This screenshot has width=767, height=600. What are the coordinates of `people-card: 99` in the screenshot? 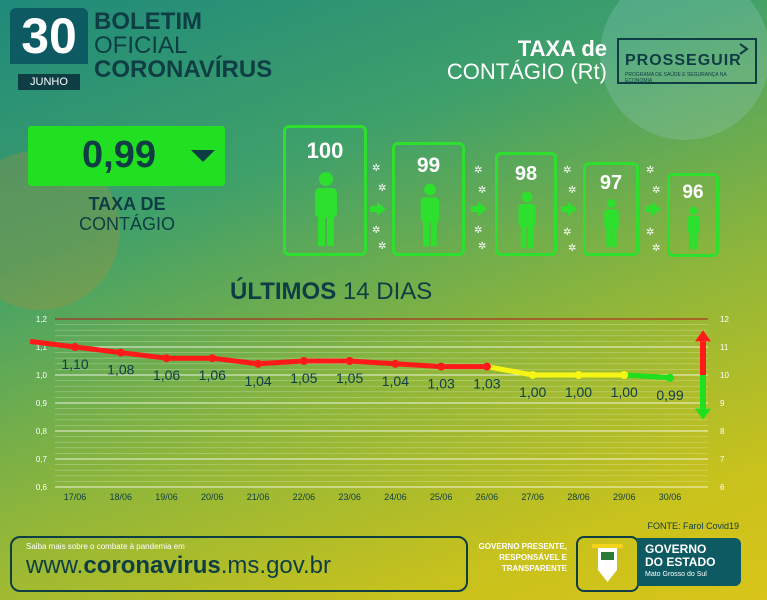 It's located at (428, 199).